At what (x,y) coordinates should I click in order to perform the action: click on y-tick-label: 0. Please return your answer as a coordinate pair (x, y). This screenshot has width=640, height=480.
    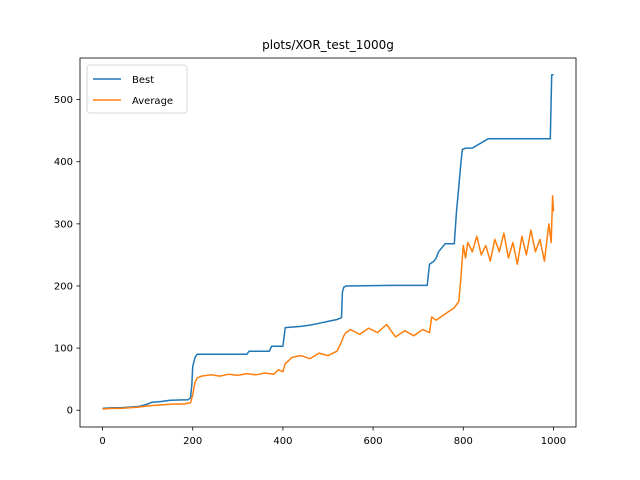
    Looking at the image, I should click on (70, 411).